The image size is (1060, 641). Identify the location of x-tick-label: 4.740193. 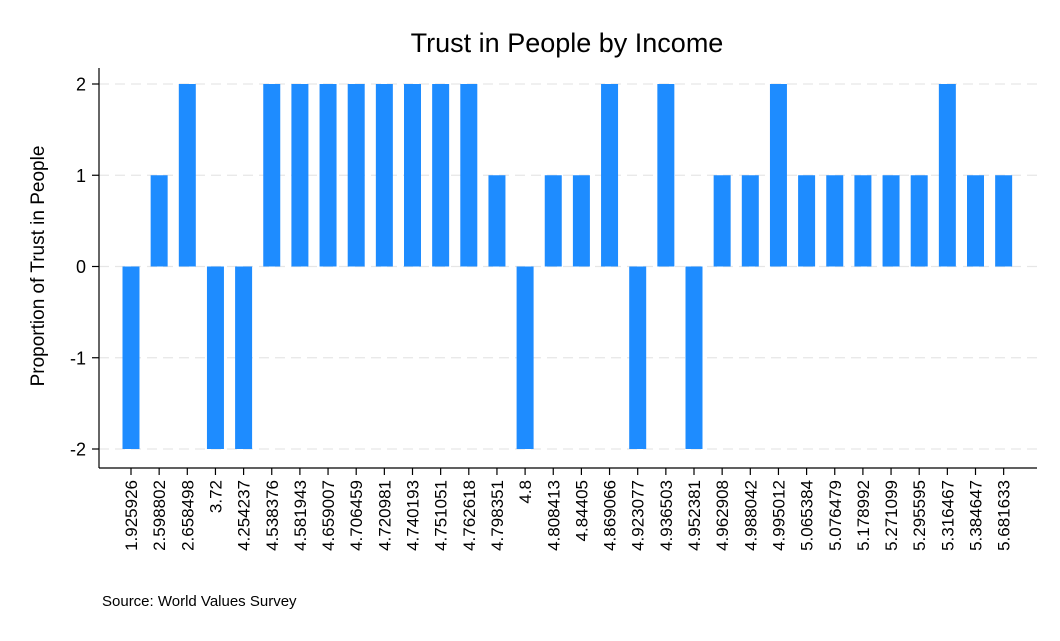
(413, 515).